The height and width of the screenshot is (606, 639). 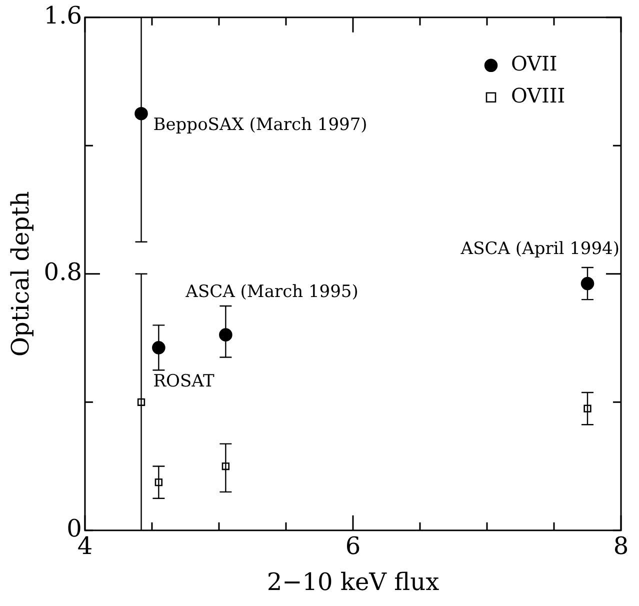 What do you see at coordinates (621, 546) in the screenshot?
I see `x-tick-label: 8` at bounding box center [621, 546].